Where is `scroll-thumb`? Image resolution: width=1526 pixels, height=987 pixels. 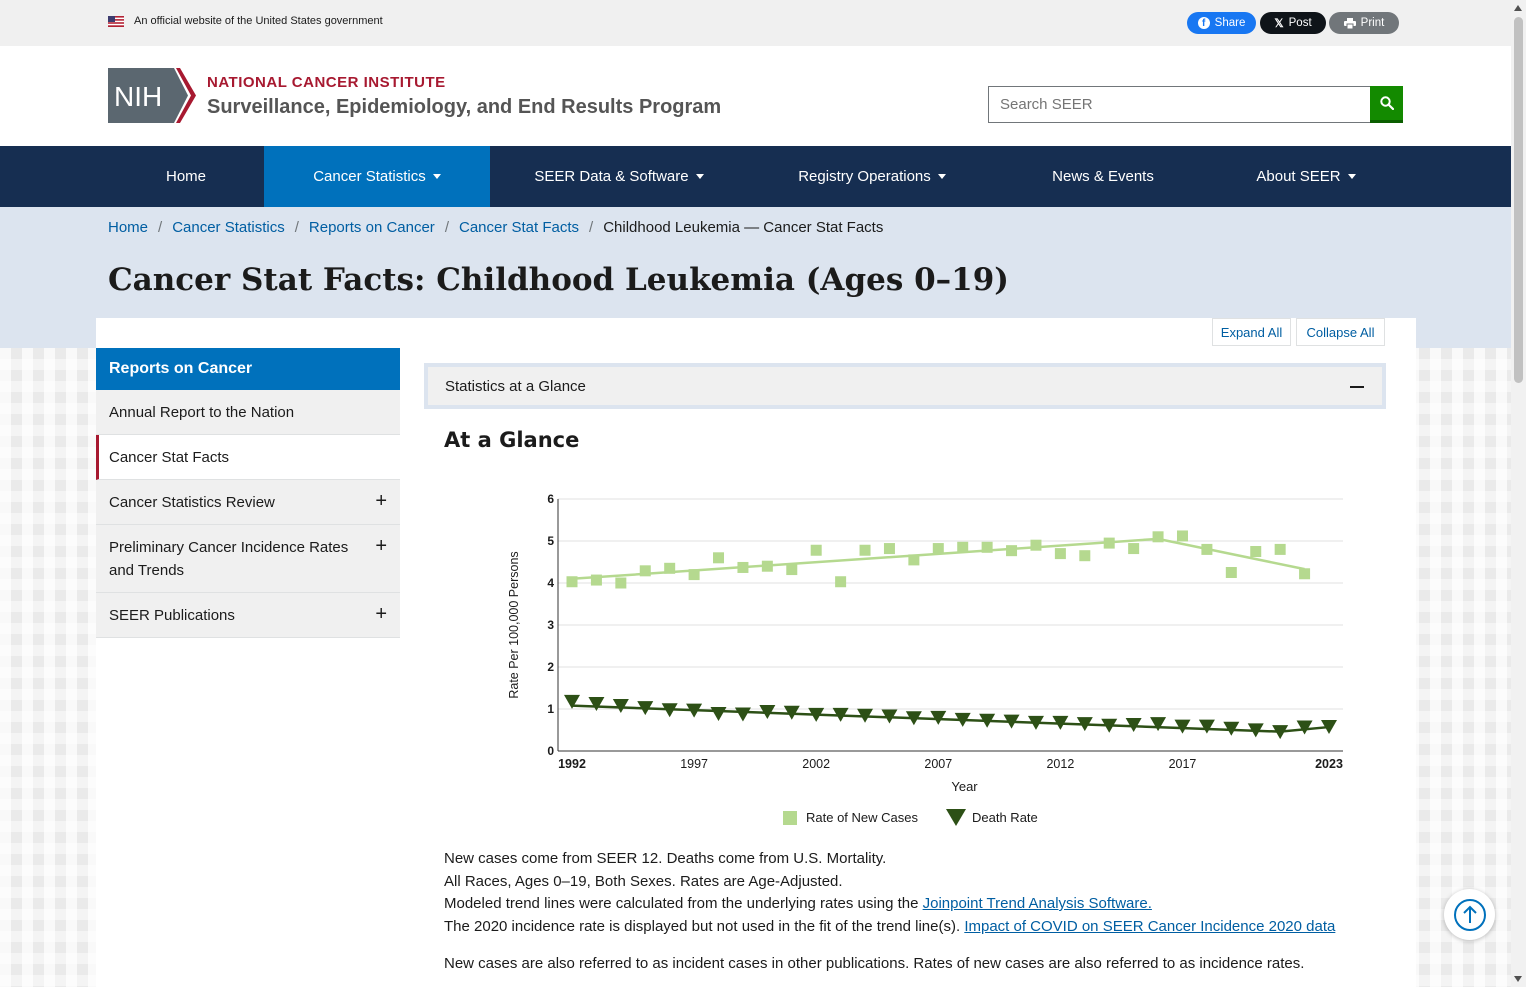
scroll-thumb is located at coordinates (1518, 200).